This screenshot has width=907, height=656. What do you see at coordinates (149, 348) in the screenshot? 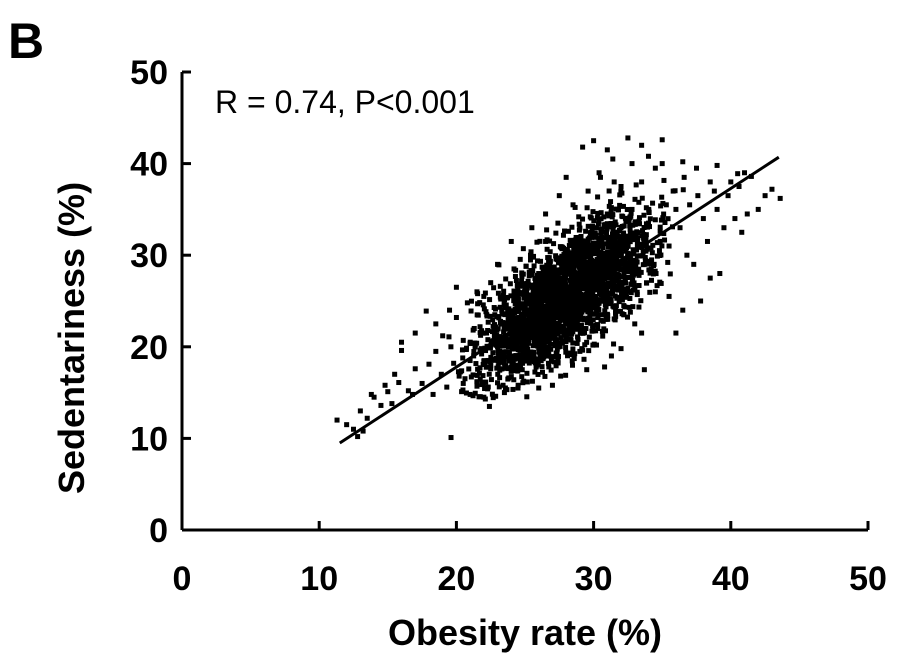
I see `y-tick-label: 20` at bounding box center [149, 348].